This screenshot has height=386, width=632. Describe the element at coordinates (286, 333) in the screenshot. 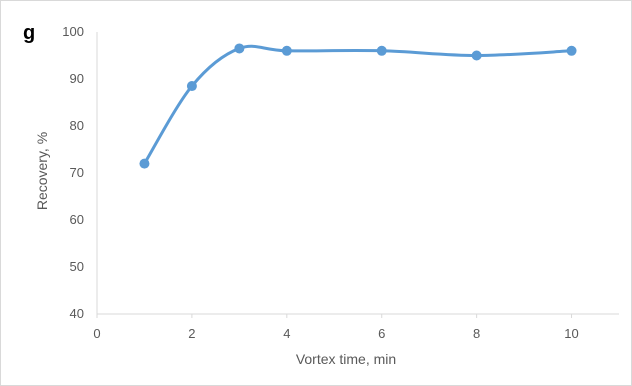

I see `x-tick-label: 4` at that location.